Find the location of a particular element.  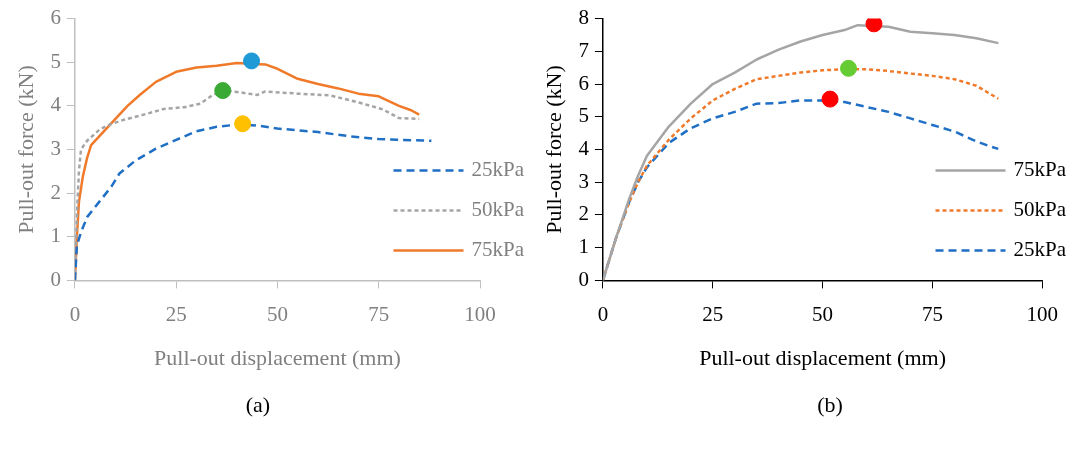

text: (a) is located at coordinates (258, 405).